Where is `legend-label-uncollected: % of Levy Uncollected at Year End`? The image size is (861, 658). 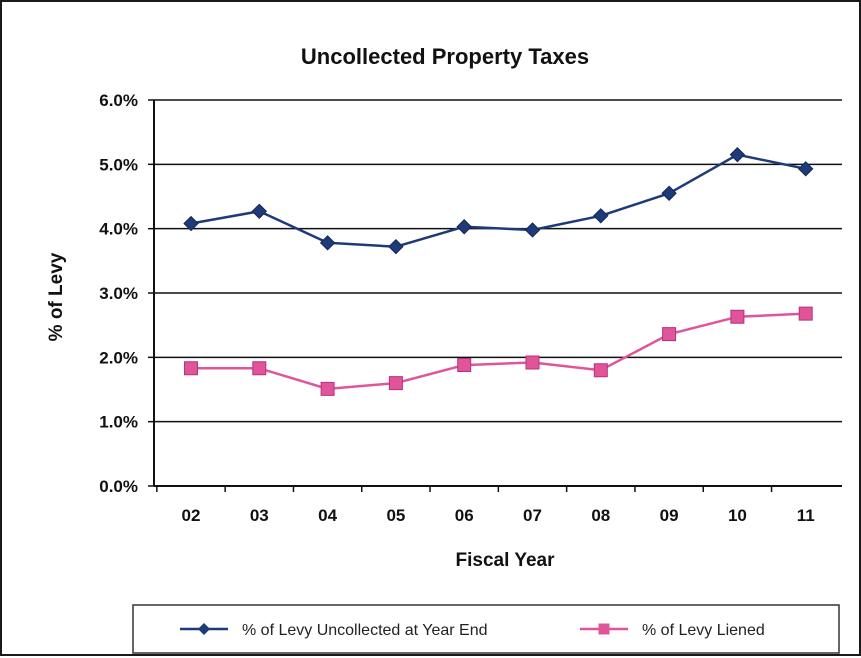 legend-label-uncollected: % of Levy Uncollected at Year End is located at coordinates (365, 630).